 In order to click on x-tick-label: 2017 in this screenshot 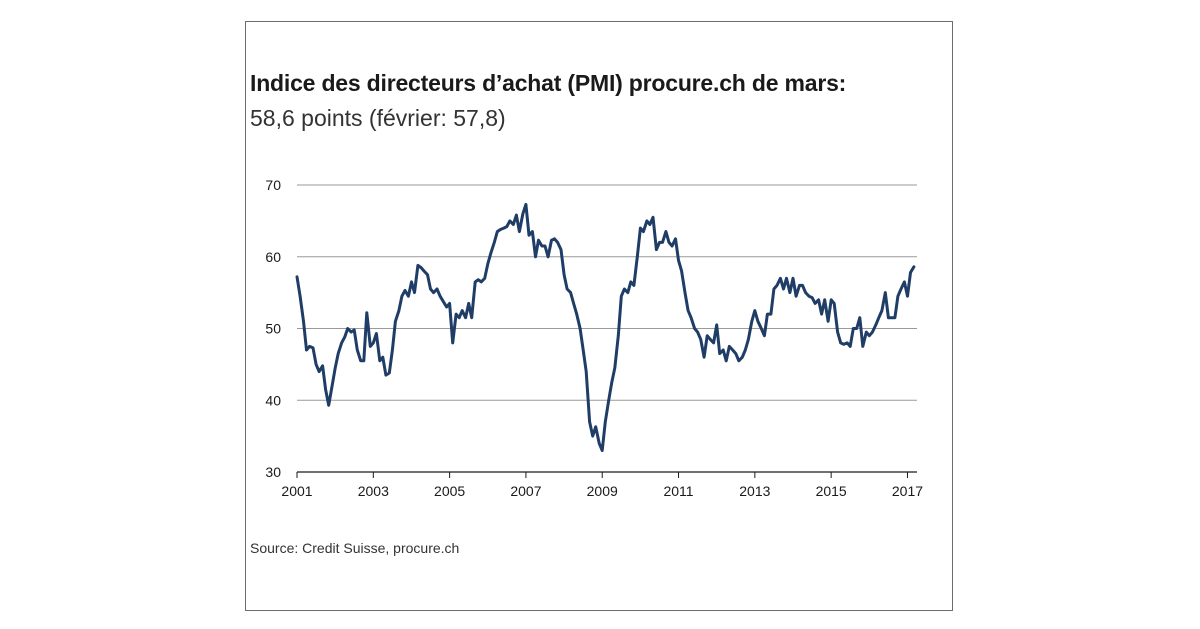, I will do `click(907, 491)`.